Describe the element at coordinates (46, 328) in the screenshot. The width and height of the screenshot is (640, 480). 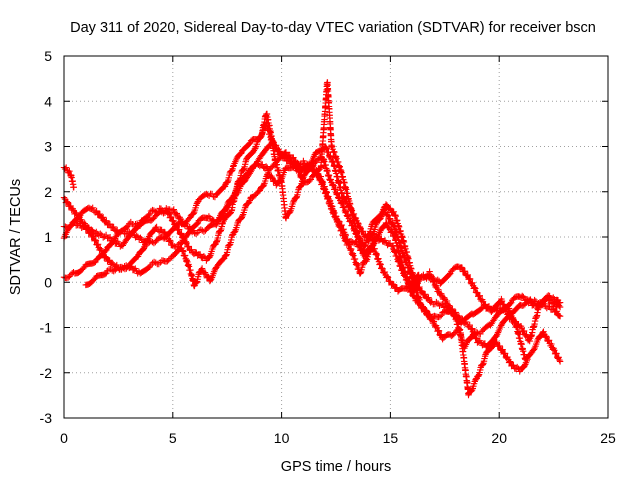
I see `y-tick-label: -1` at that location.